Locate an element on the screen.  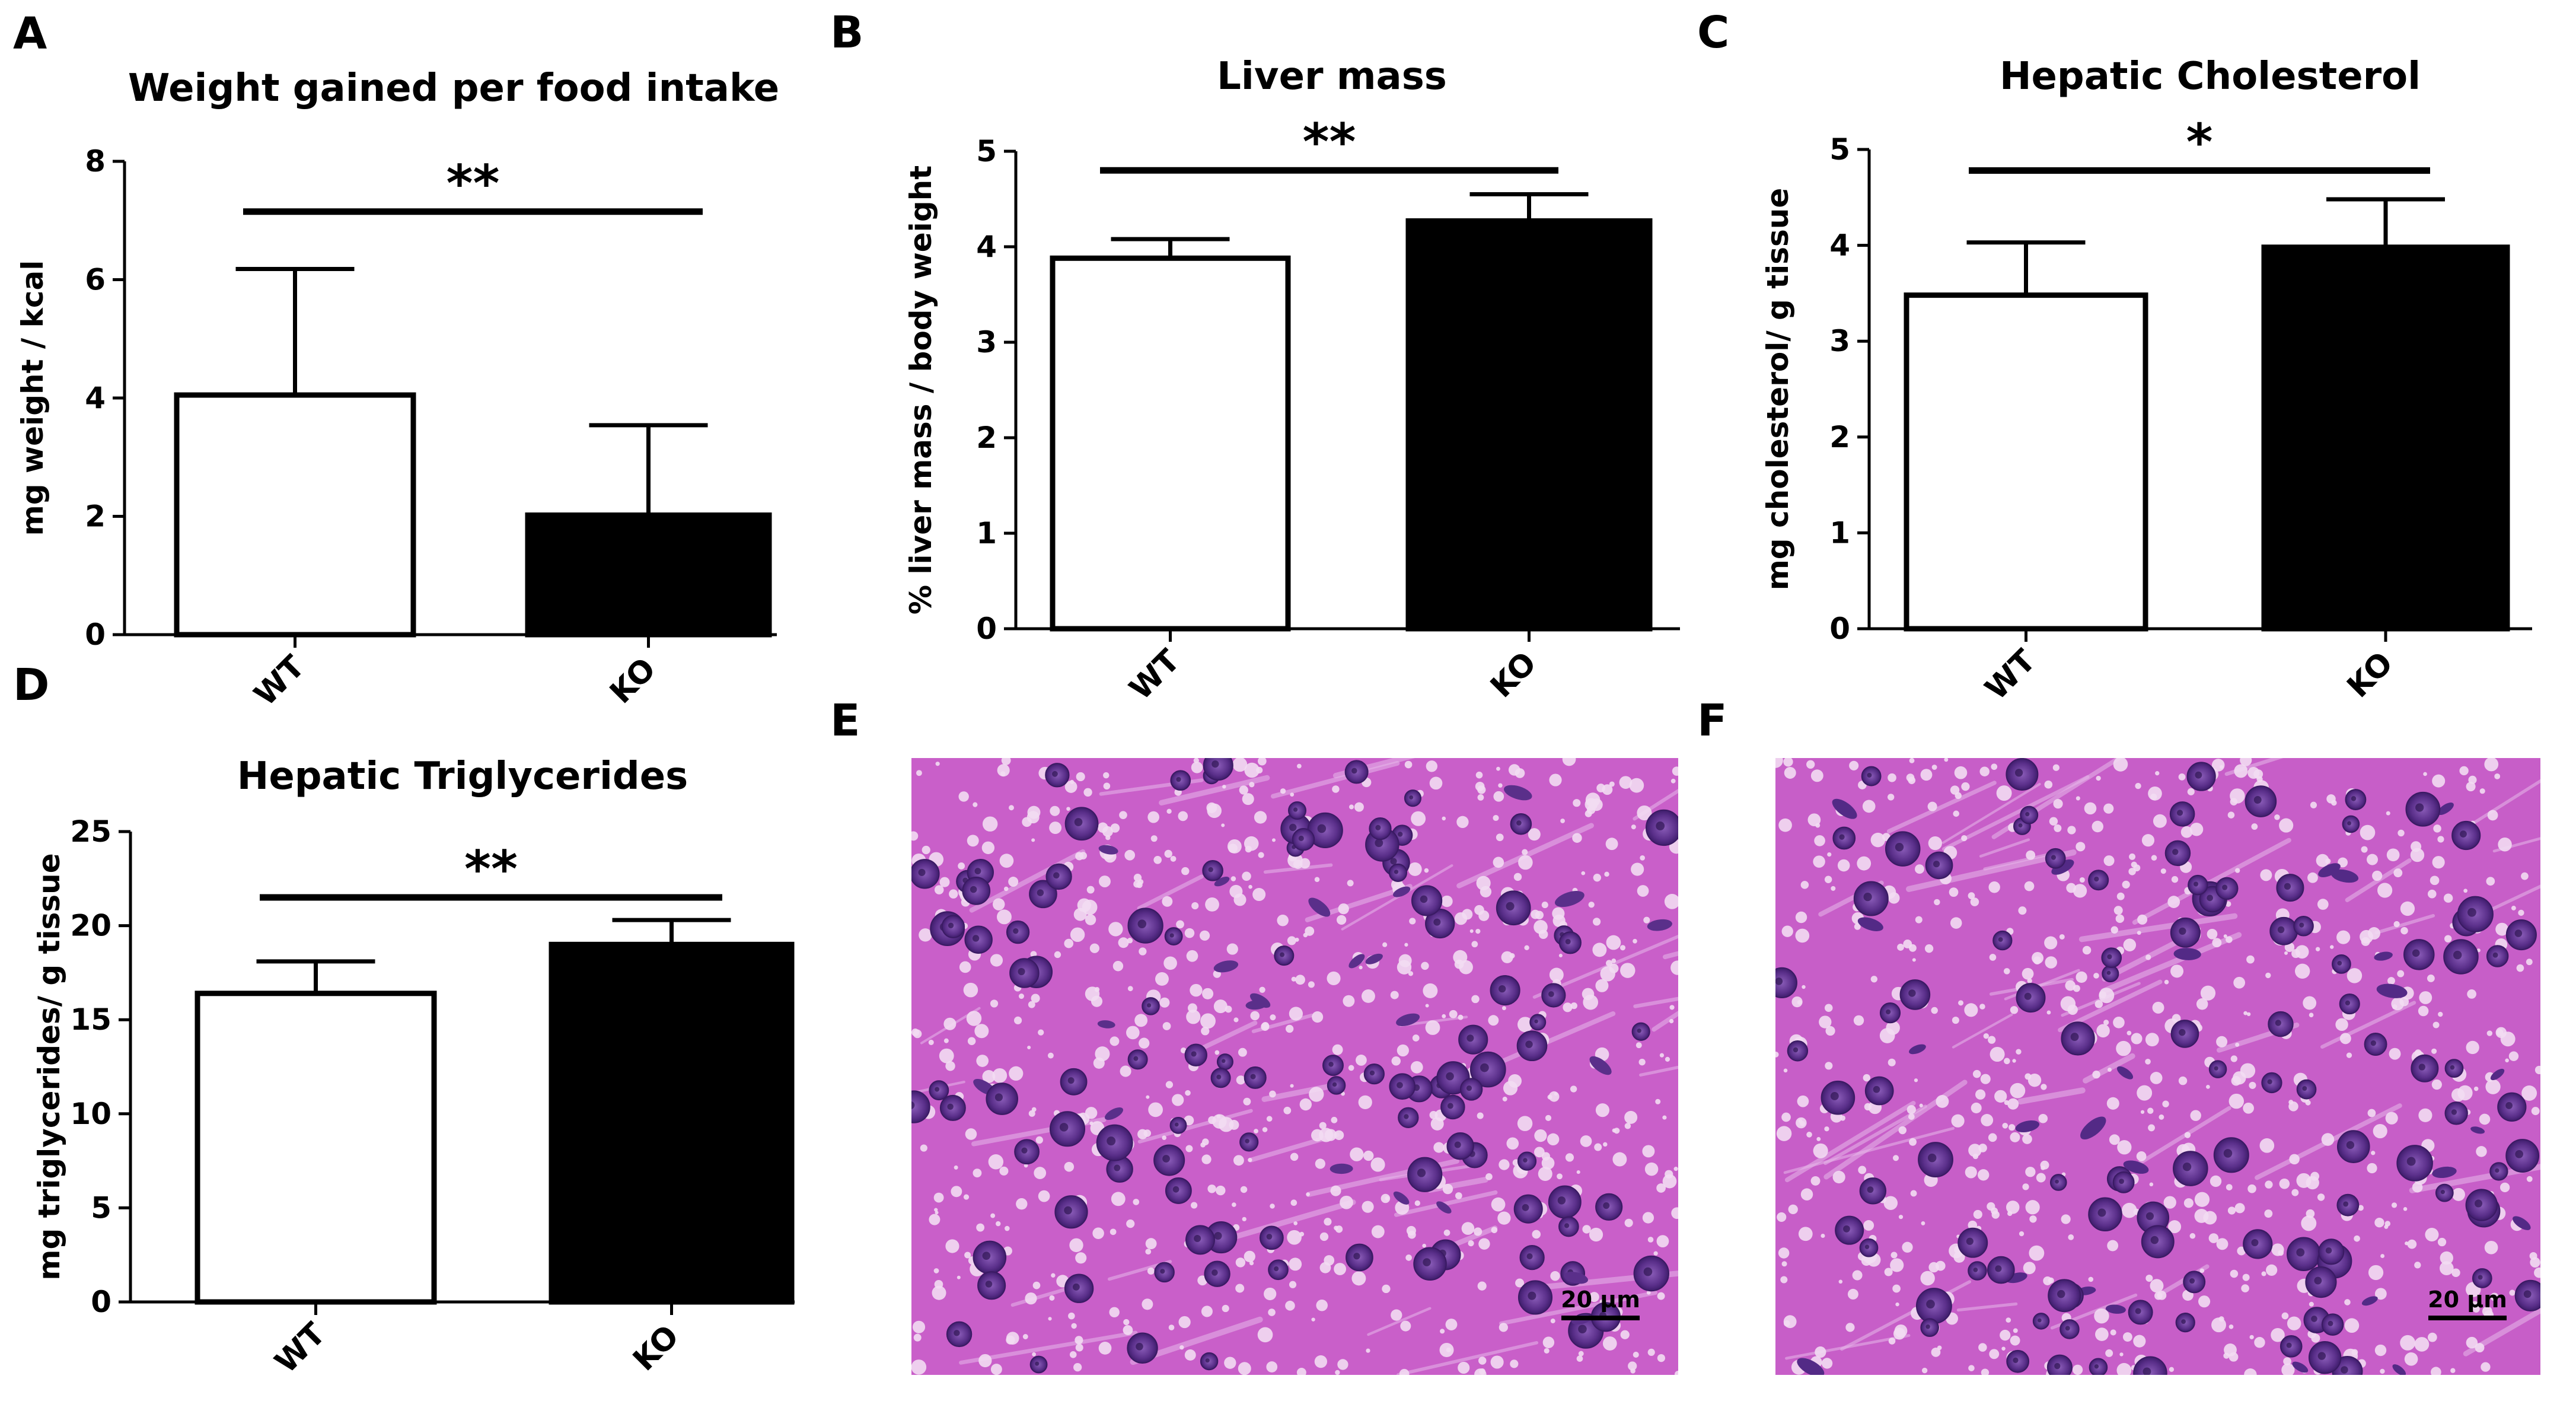
y-tick-label: 3 is located at coordinates (986, 342).